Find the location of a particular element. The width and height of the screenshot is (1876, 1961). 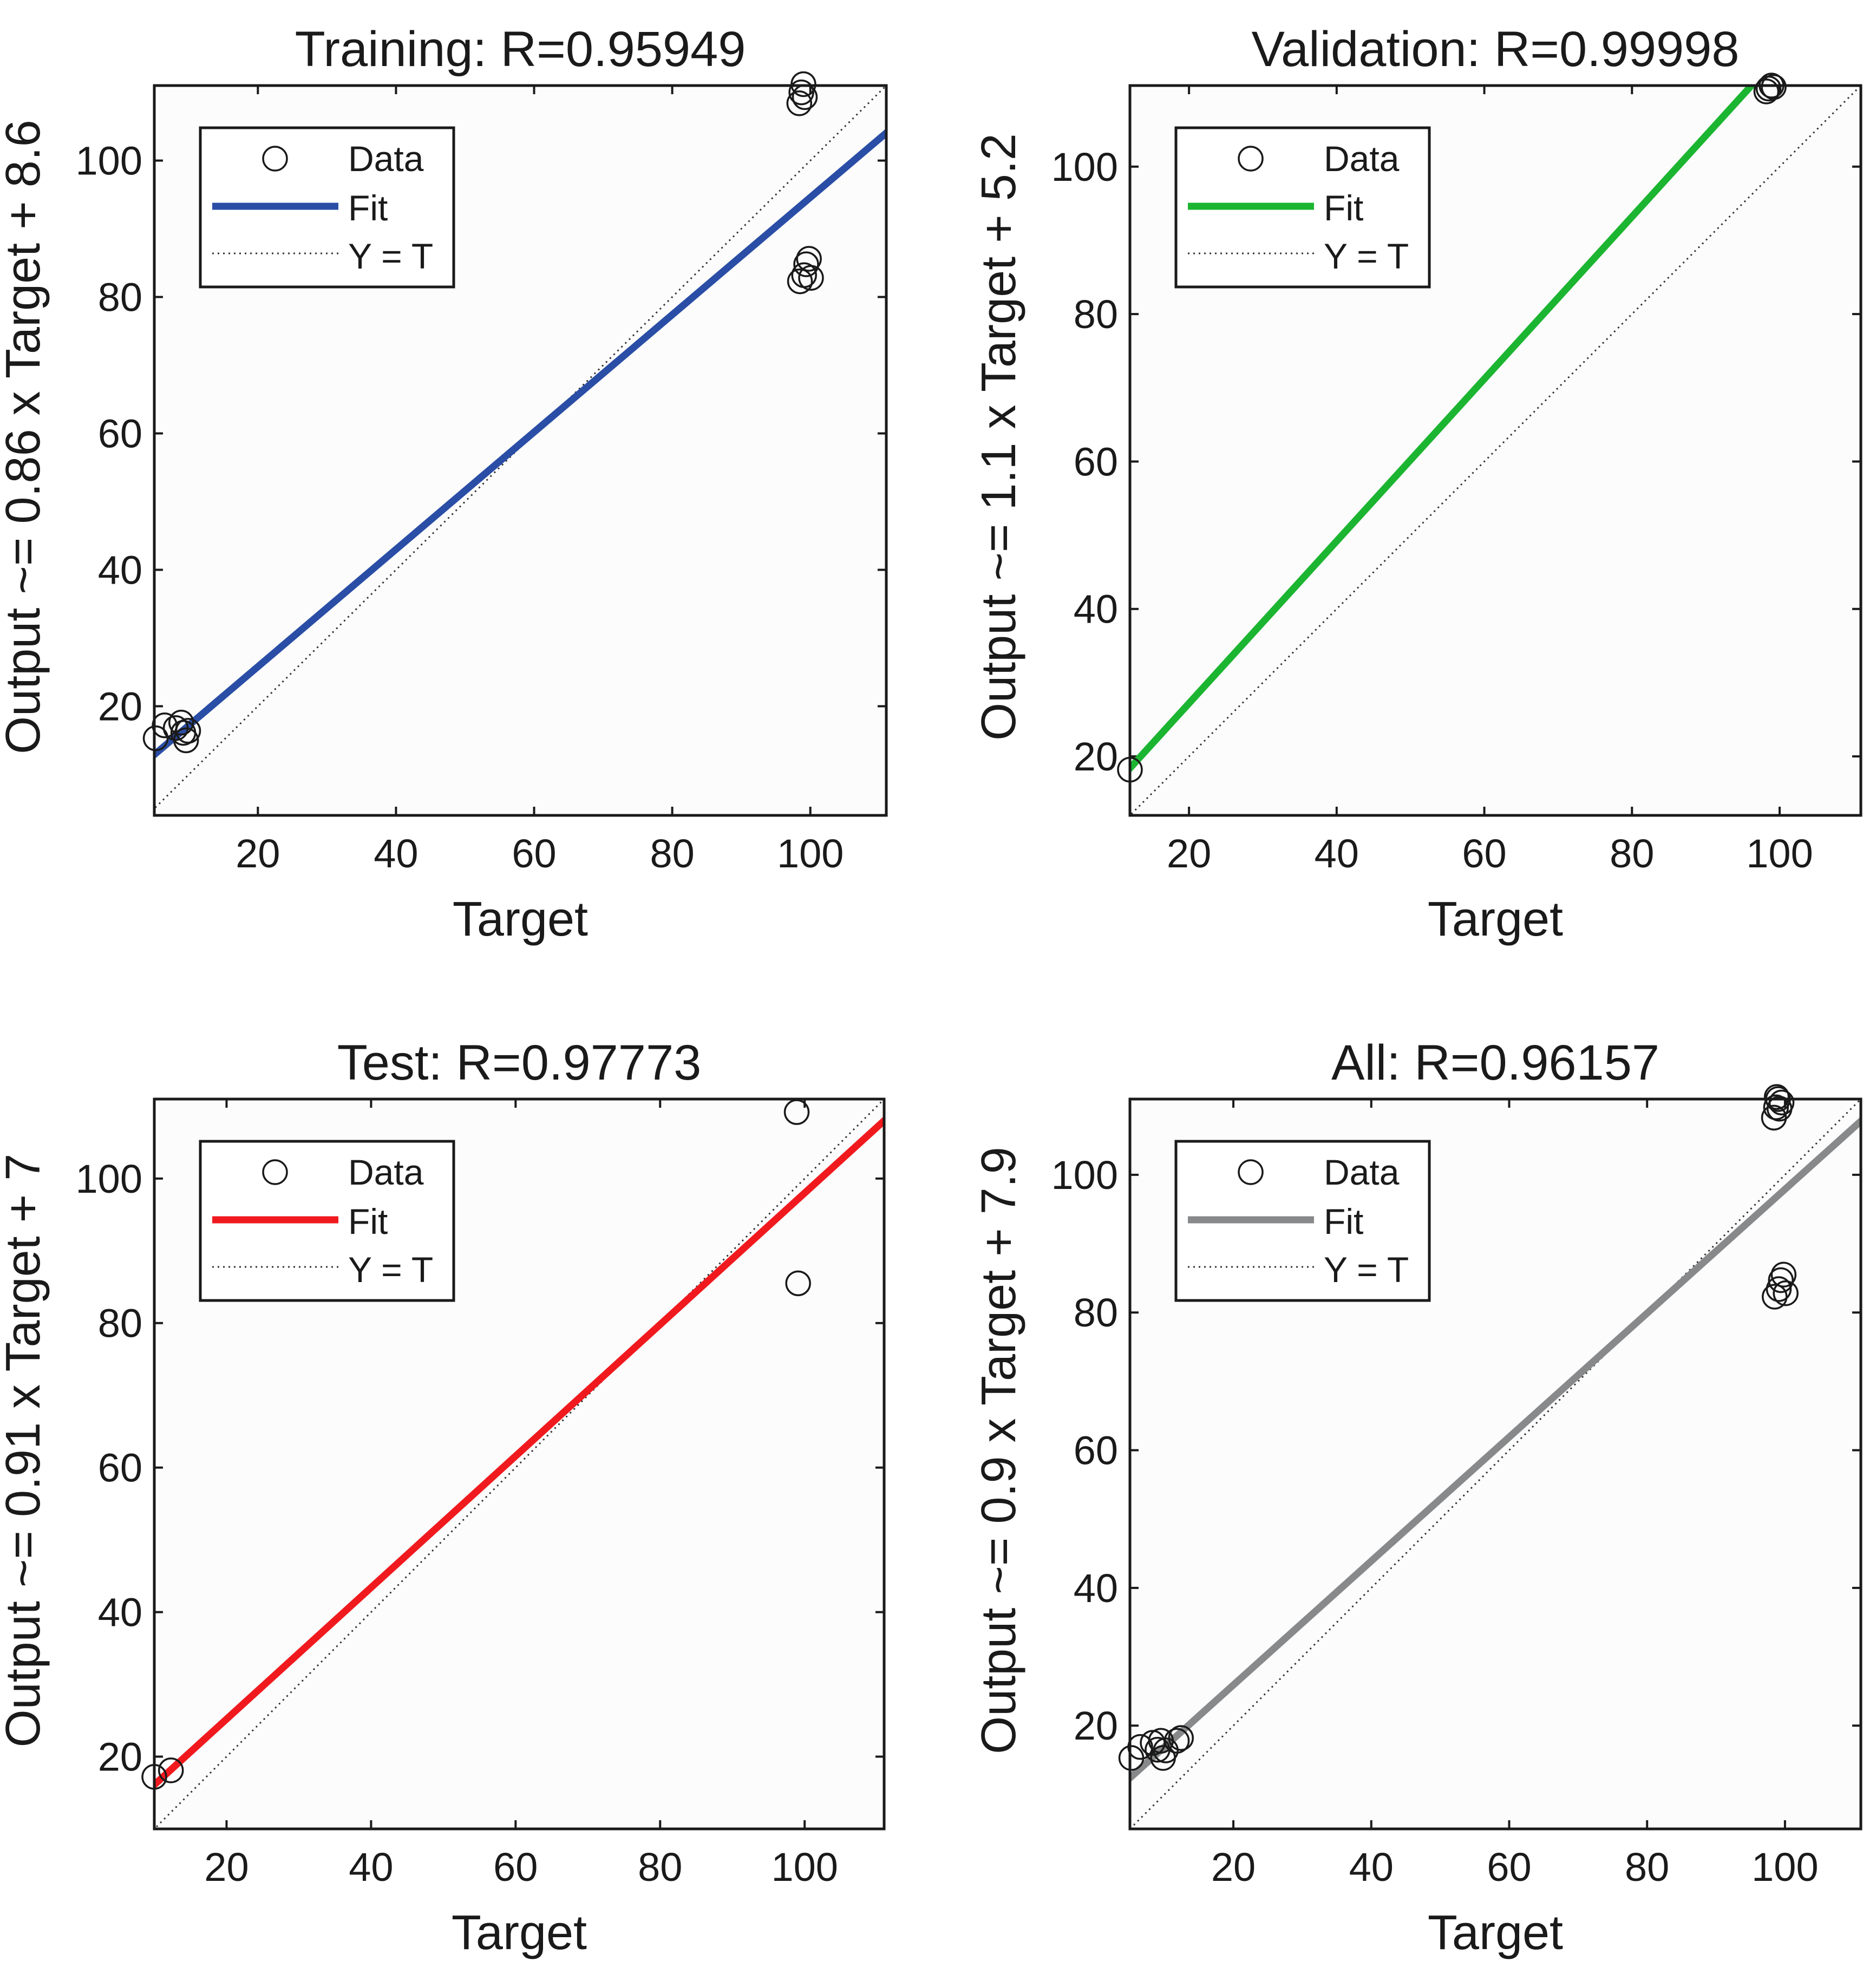

y-axis-label: Output ~= 0.9 x Target + 7.9 is located at coordinates (999, 1451).